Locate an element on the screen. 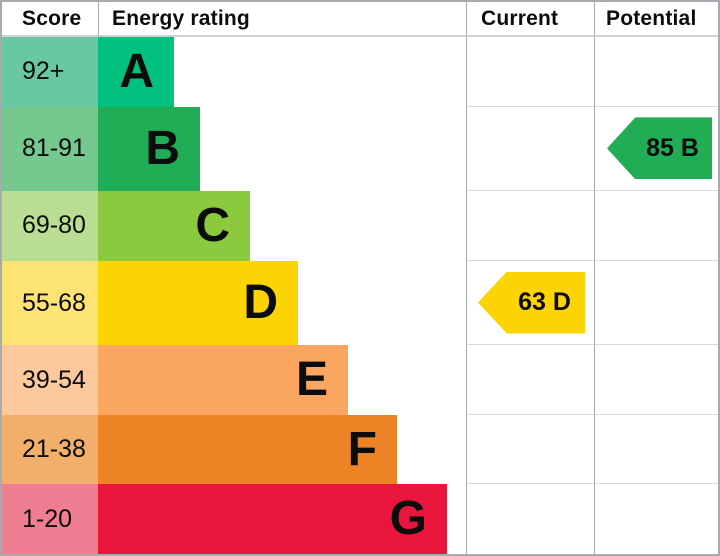 Image resolution: width=720 pixels, height=556 pixels. band-row-f: 21-38 F is located at coordinates (360, 449).